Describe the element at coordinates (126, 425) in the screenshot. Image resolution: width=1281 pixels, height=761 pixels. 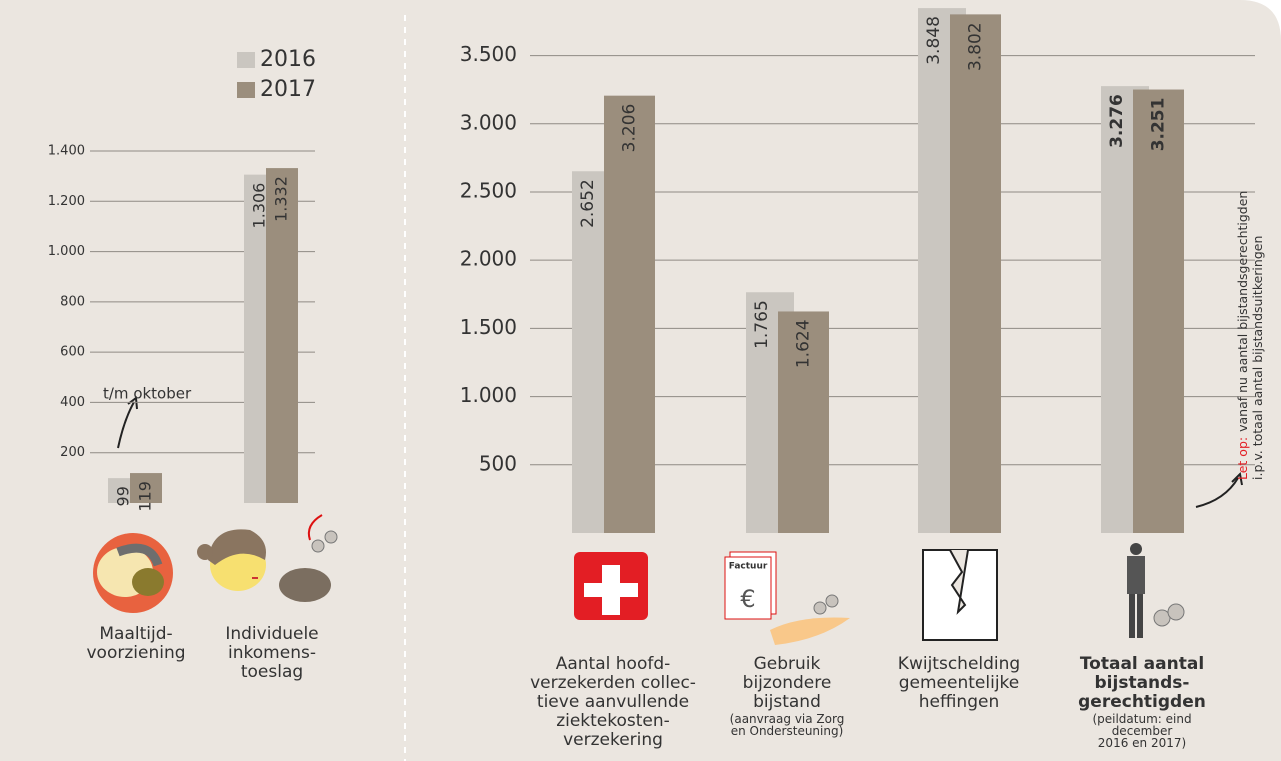
I see `annotation-arrow` at that location.